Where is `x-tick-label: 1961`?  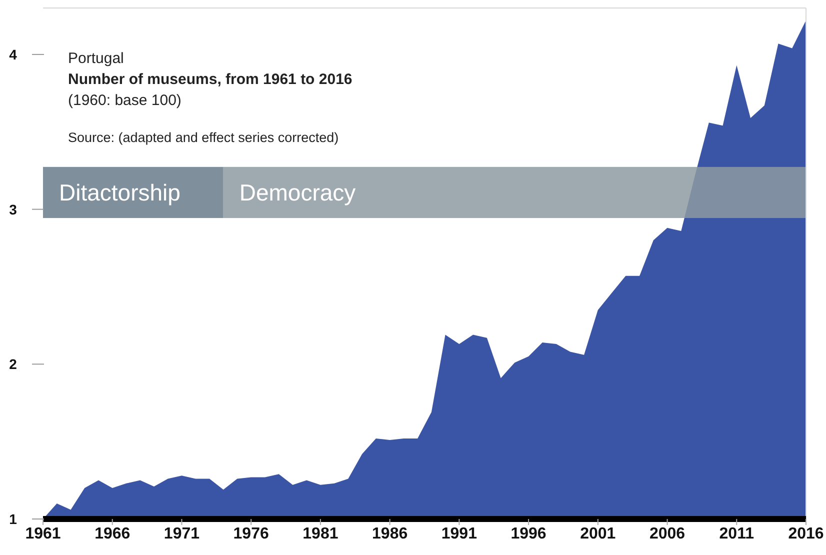 x-tick-label: 1961 is located at coordinates (43, 533).